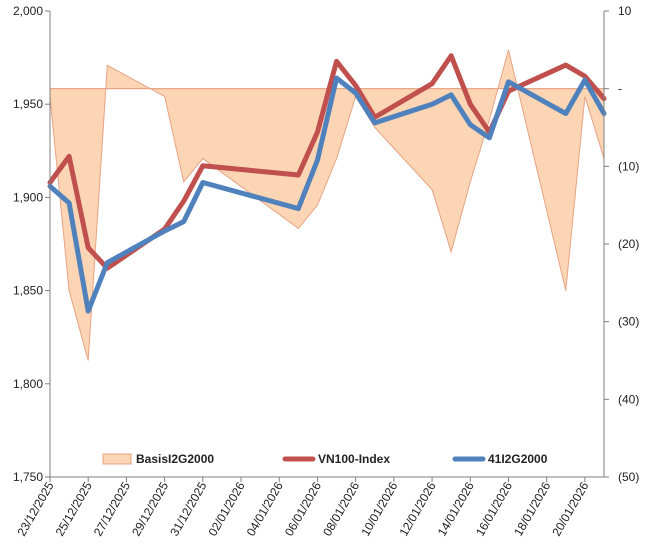 The width and height of the screenshot is (651, 559). Describe the element at coordinates (28, 477) in the screenshot. I see `left-tick-label: 1,750` at that location.